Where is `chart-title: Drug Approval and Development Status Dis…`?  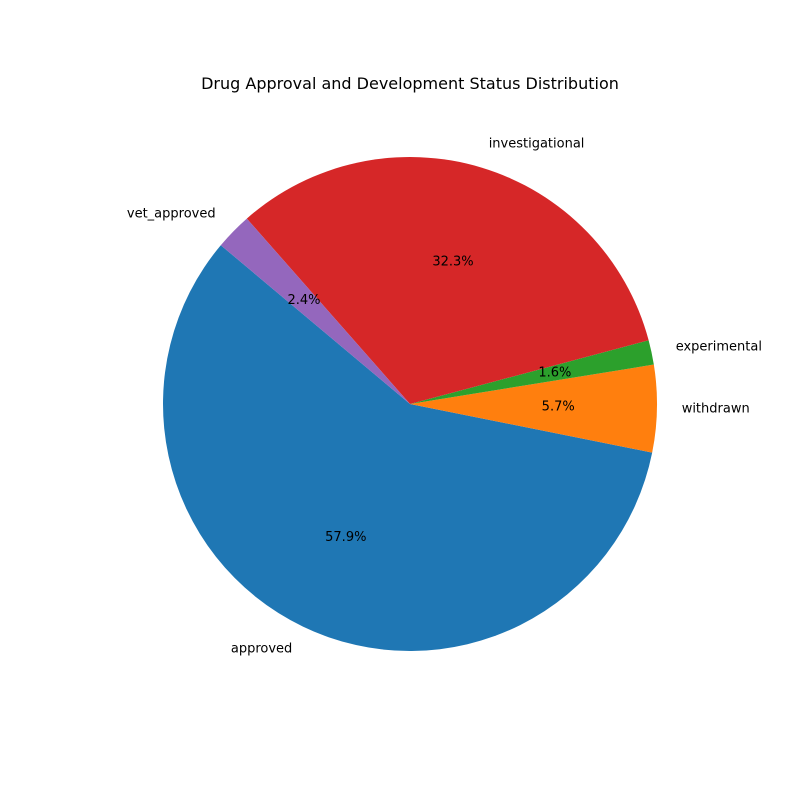
chart-title: Drug Approval and Development Status Dis… is located at coordinates (410, 83).